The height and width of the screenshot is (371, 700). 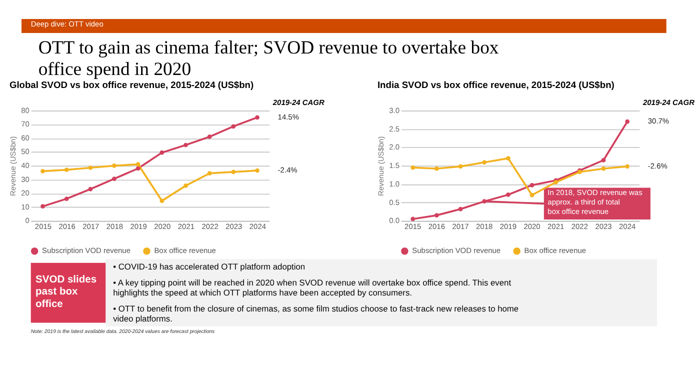 I want to click on y-tick-label: 0, so click(x=27, y=221).